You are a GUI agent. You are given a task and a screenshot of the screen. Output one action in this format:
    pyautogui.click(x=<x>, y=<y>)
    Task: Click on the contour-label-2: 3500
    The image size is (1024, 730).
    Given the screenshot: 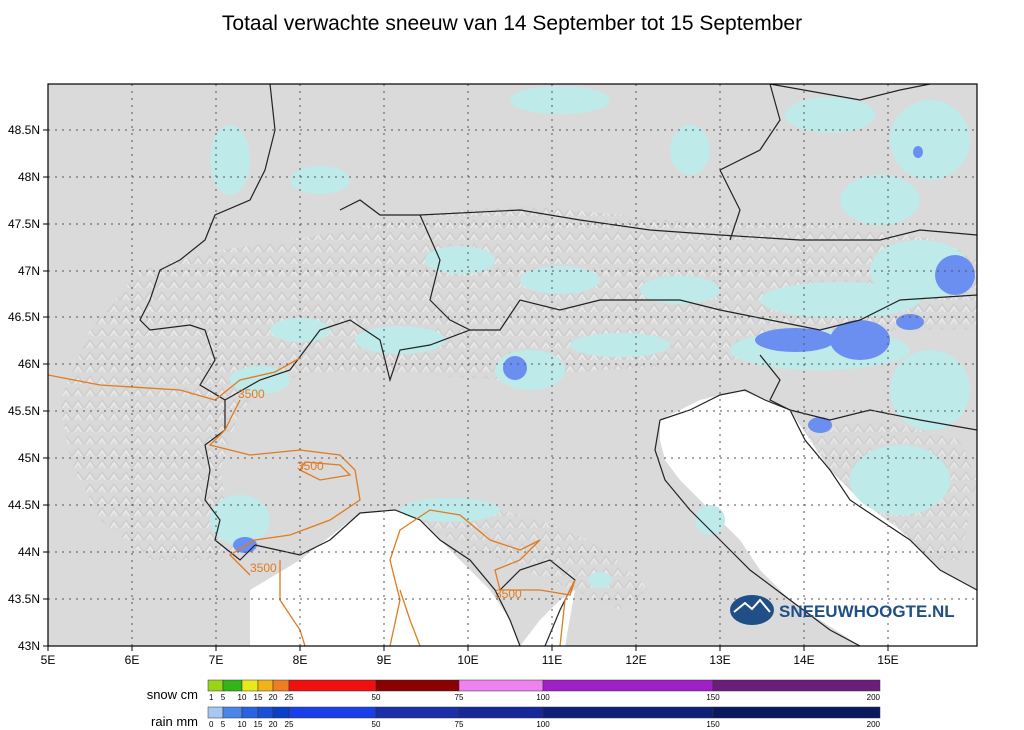 What is the action you would take?
    pyautogui.click(x=310, y=466)
    